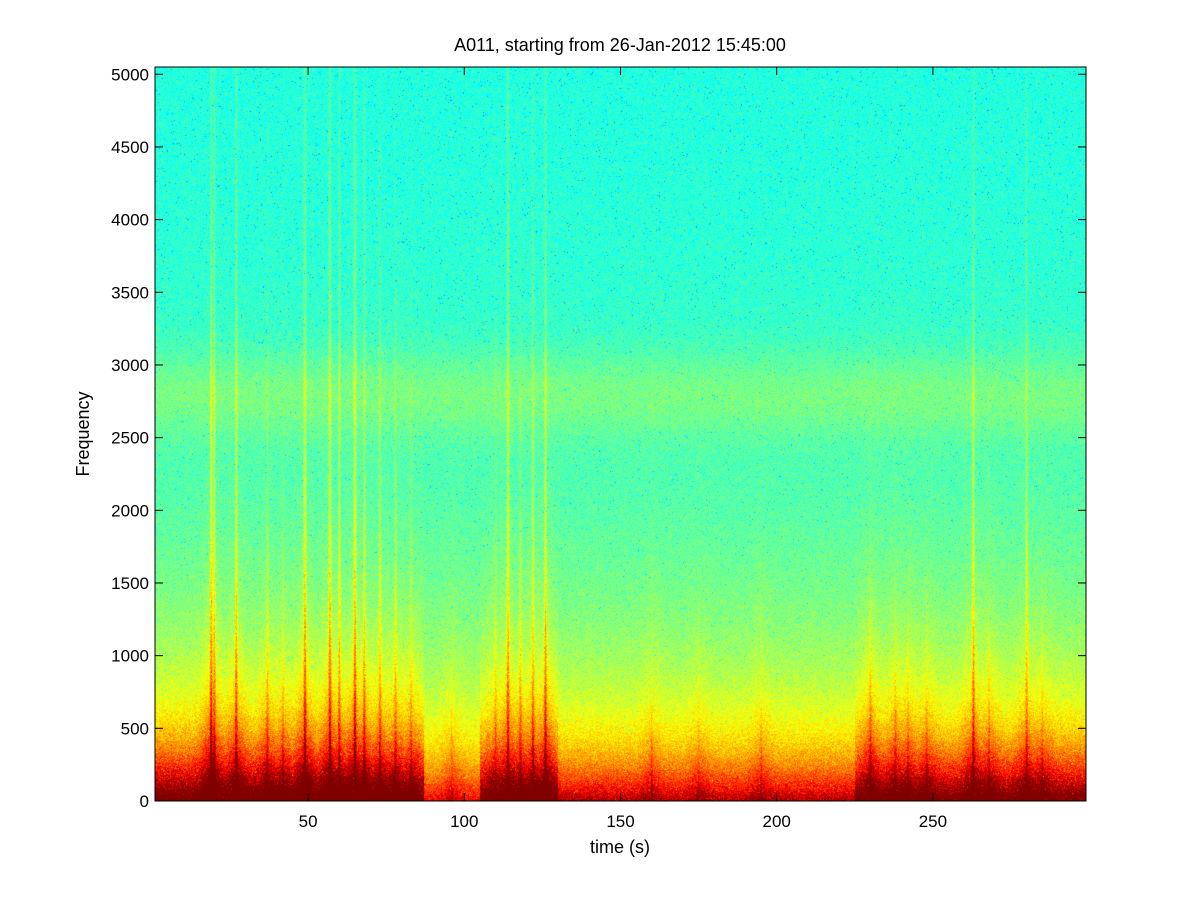 The image size is (1200, 900). Describe the element at coordinates (130, 438) in the screenshot. I see `y-tick-label: 2500` at that location.